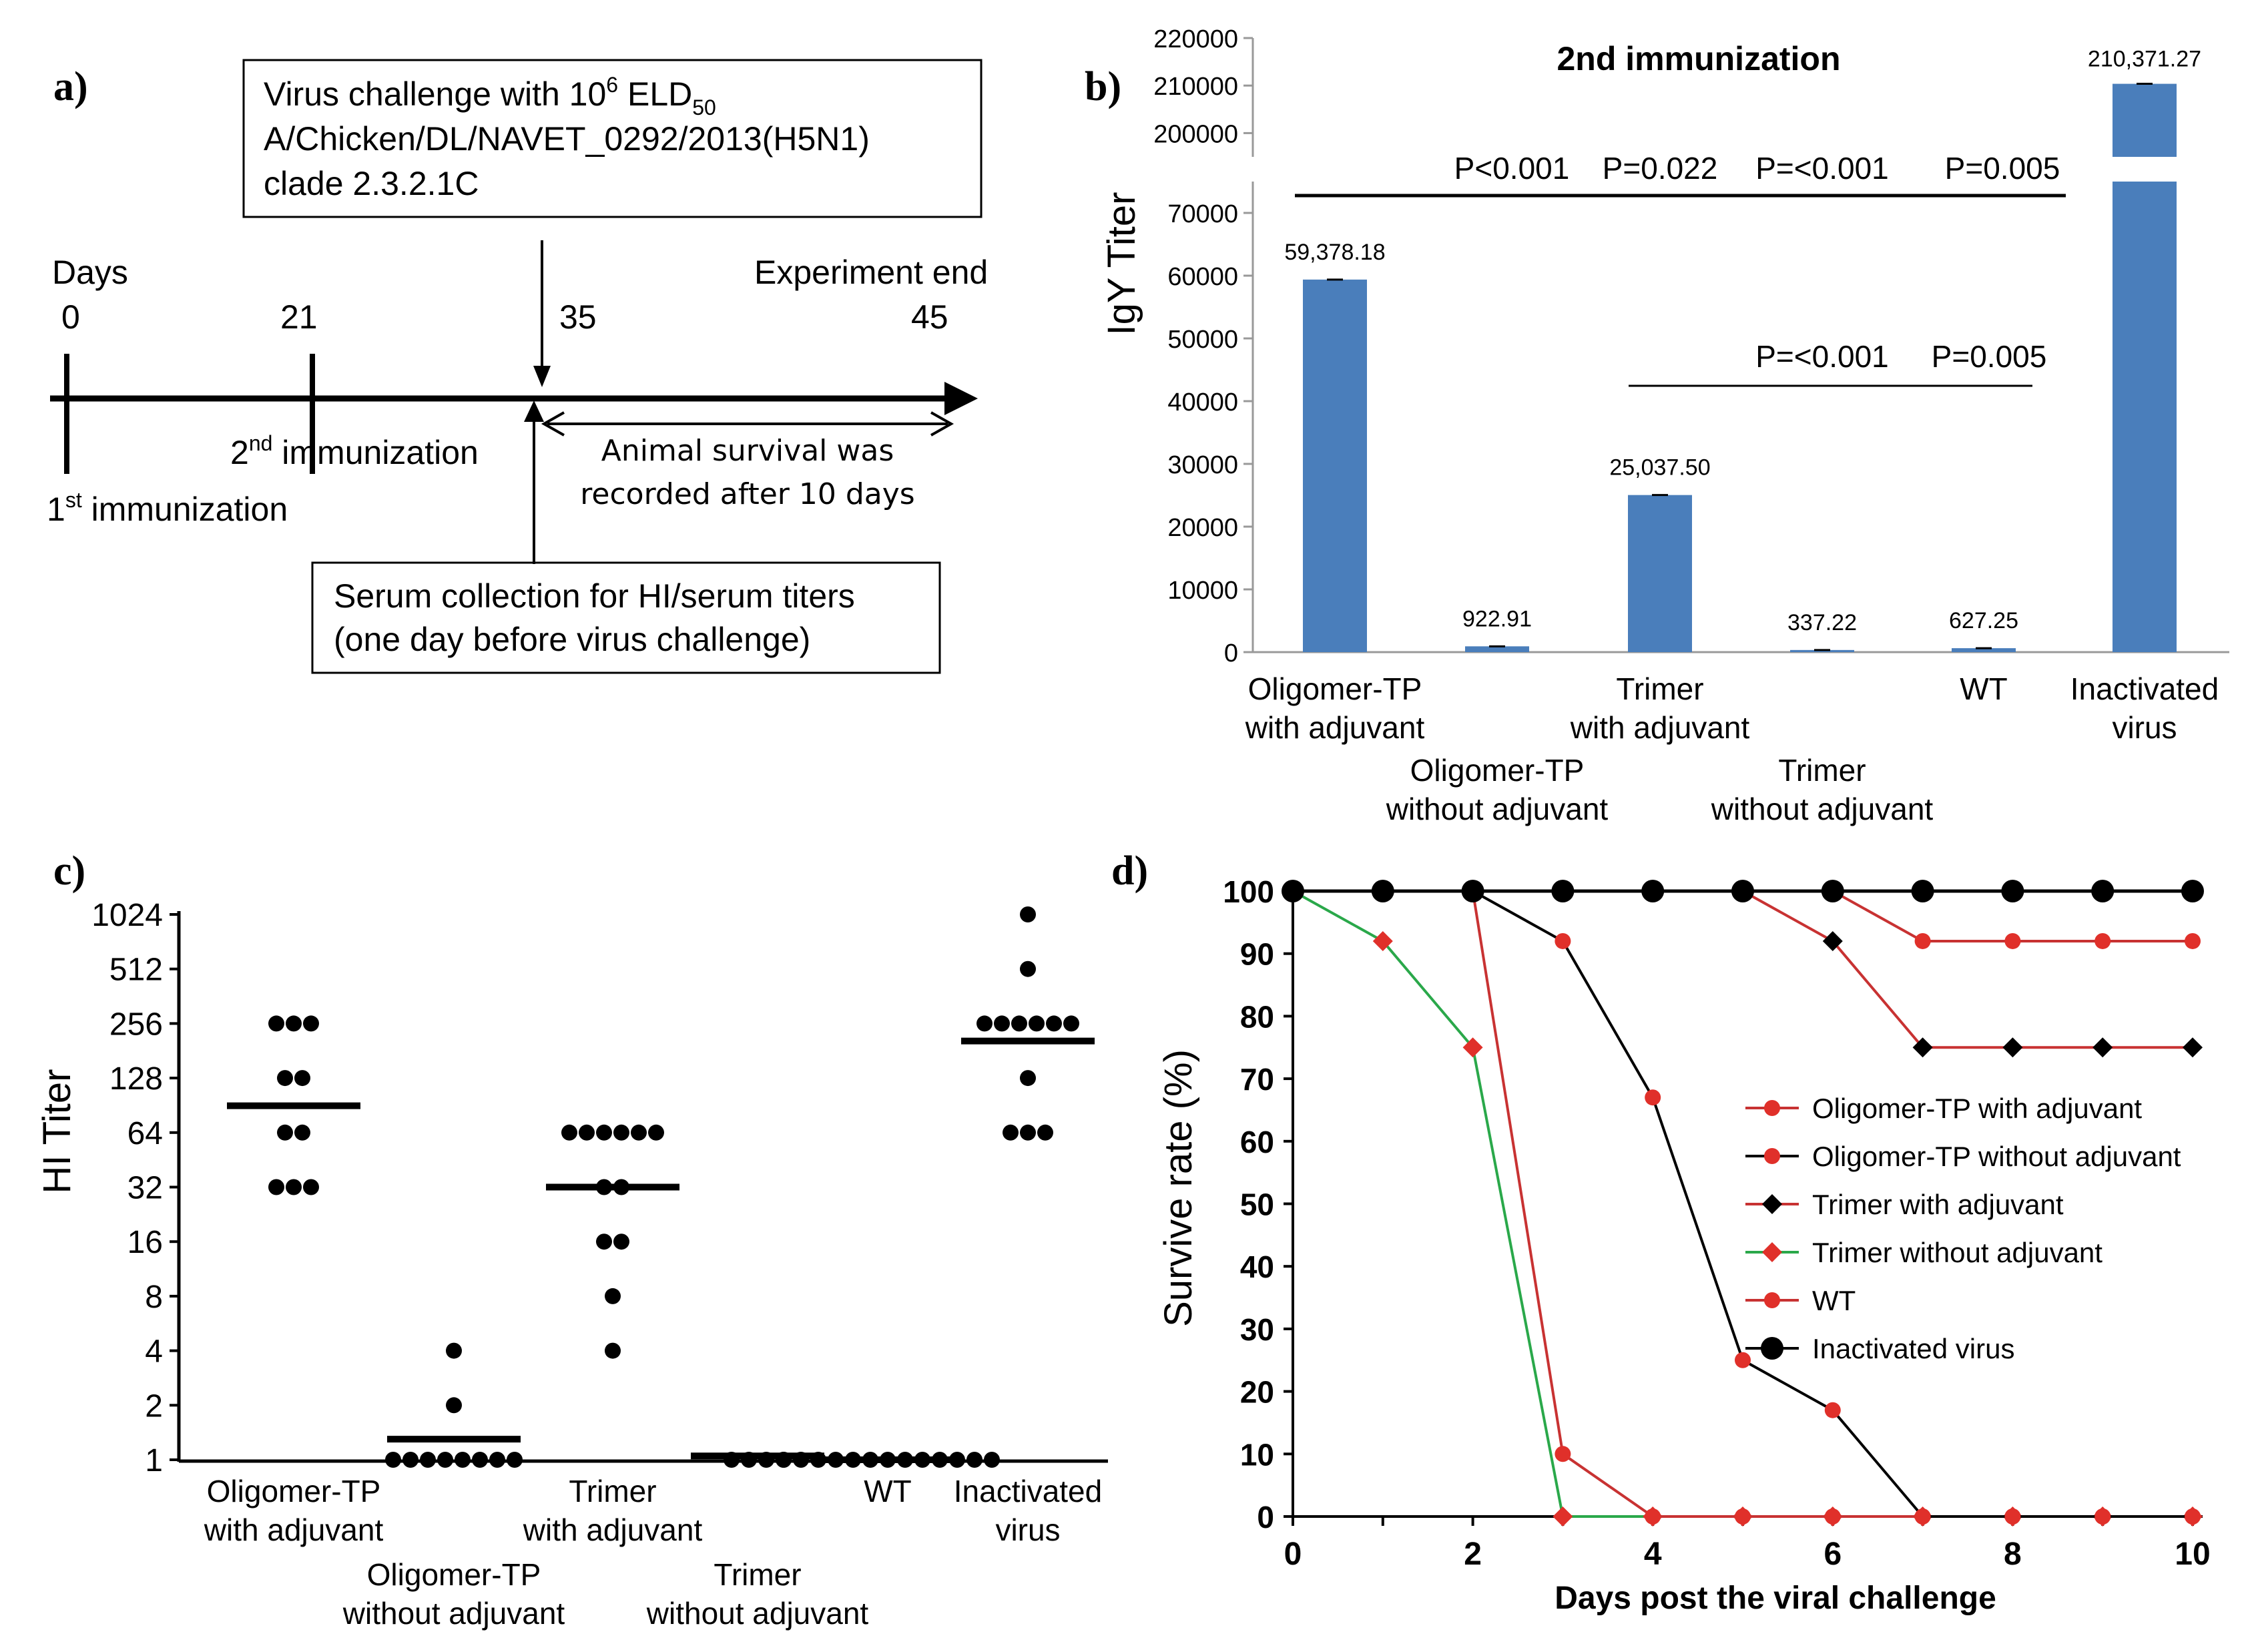 This screenshot has height=1652, width=2242. What do you see at coordinates (961, 398) in the screenshot?
I see `timeline-arrowhead` at bounding box center [961, 398].